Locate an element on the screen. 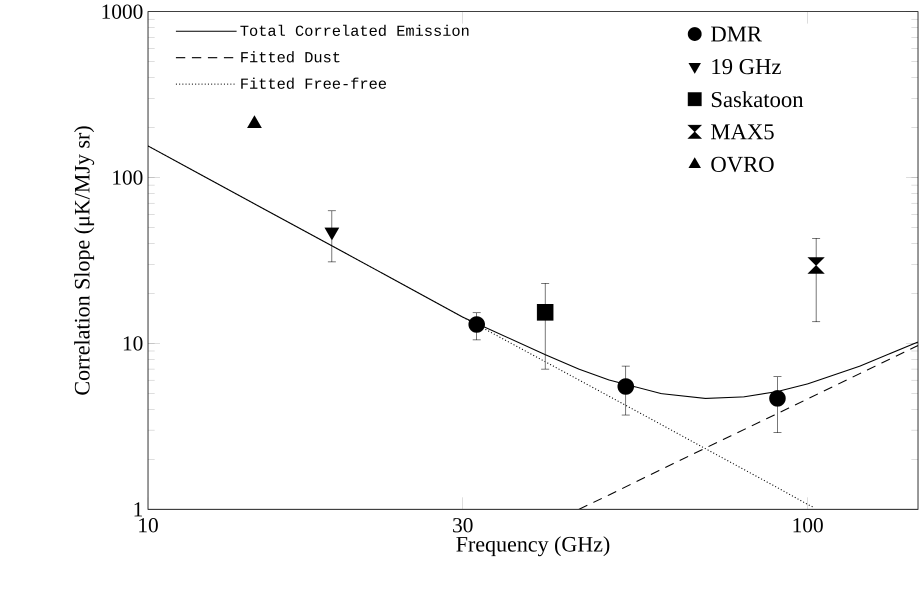  x-tick-label: 30 is located at coordinates (463, 525).